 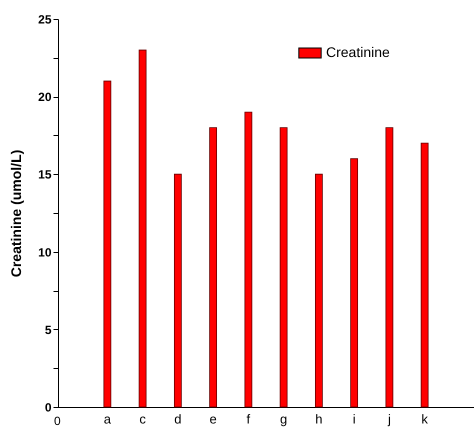 What do you see at coordinates (57, 421) in the screenshot?
I see `text: 0` at bounding box center [57, 421].